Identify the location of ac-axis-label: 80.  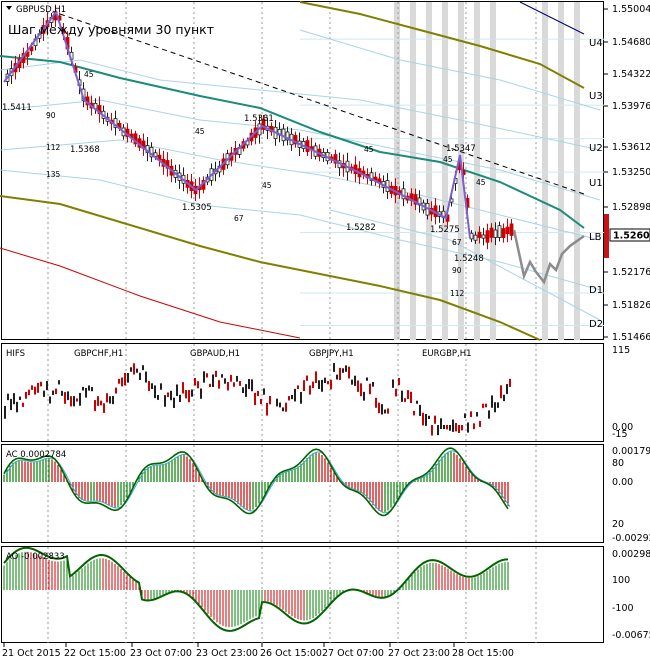
(618, 463).